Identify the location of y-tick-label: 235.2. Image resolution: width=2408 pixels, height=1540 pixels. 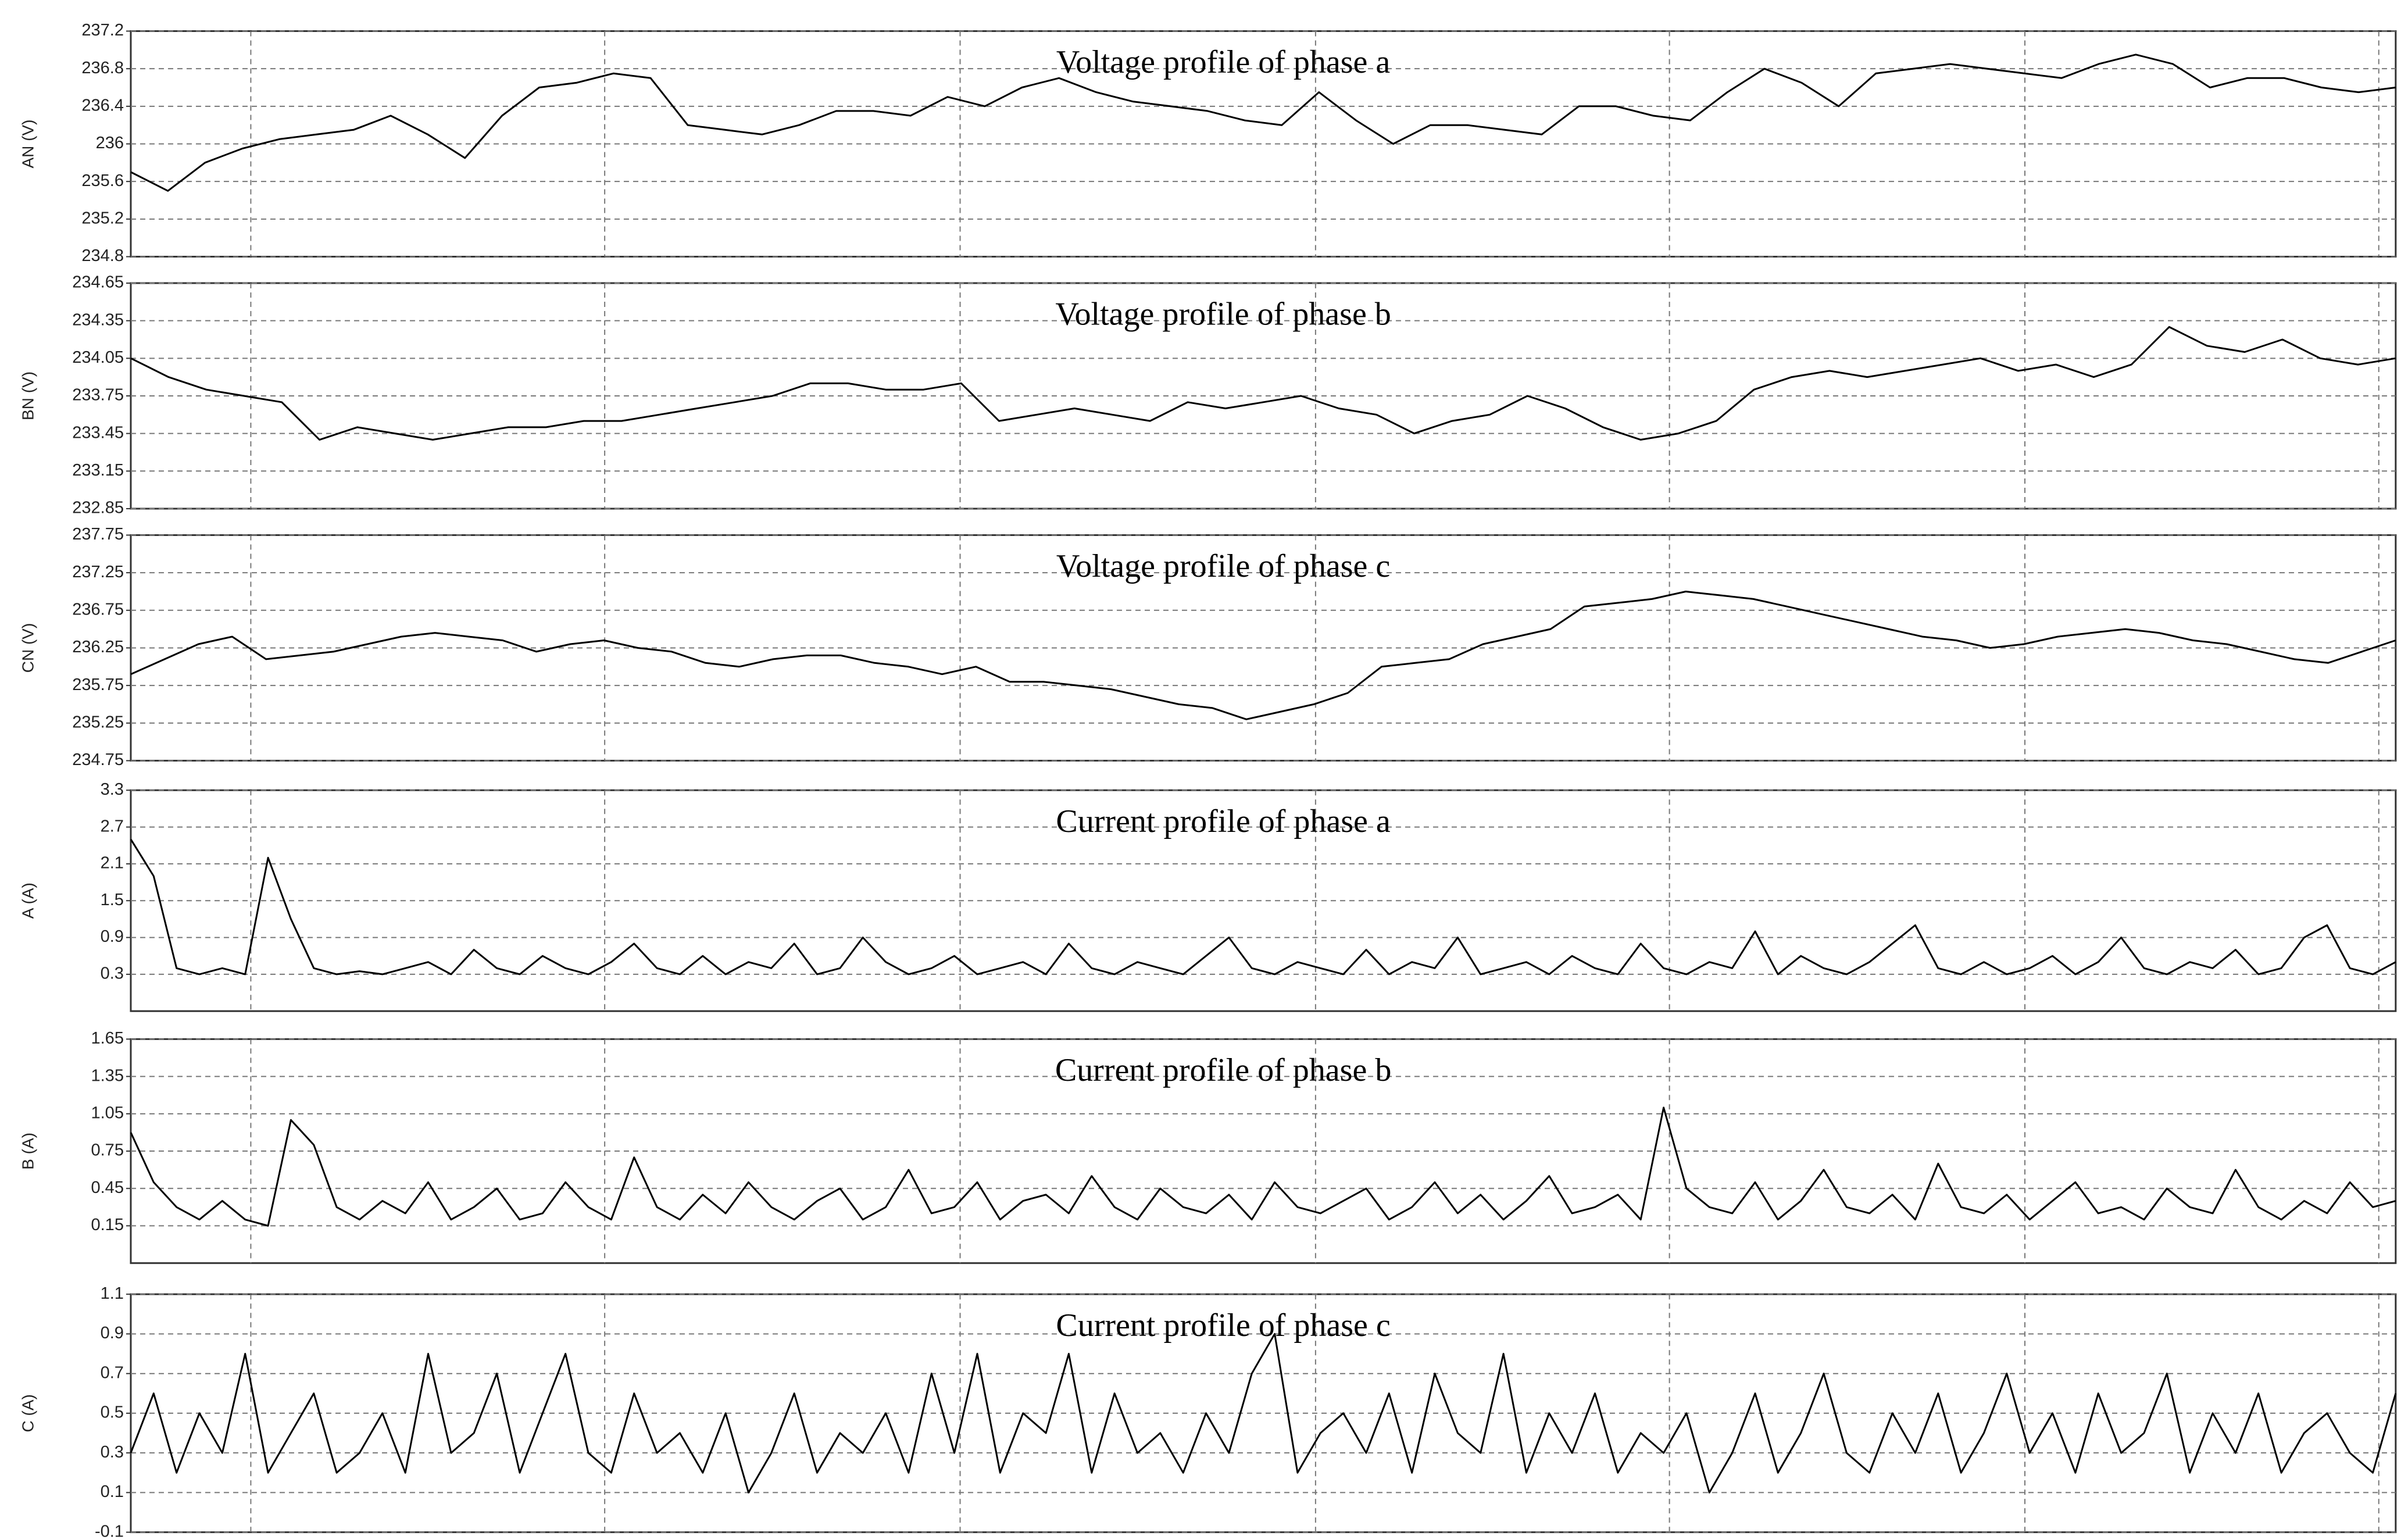
(102, 218).